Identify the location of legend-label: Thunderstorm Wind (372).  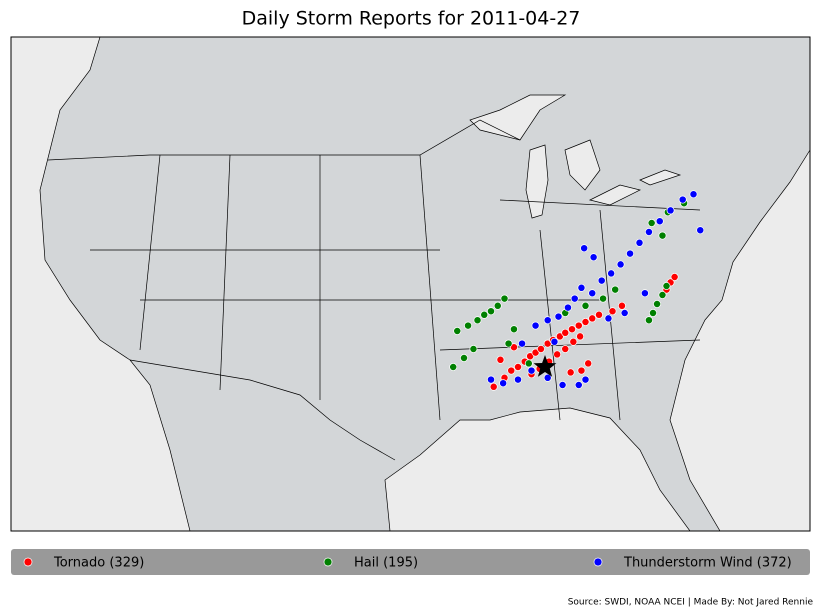
(707, 563).